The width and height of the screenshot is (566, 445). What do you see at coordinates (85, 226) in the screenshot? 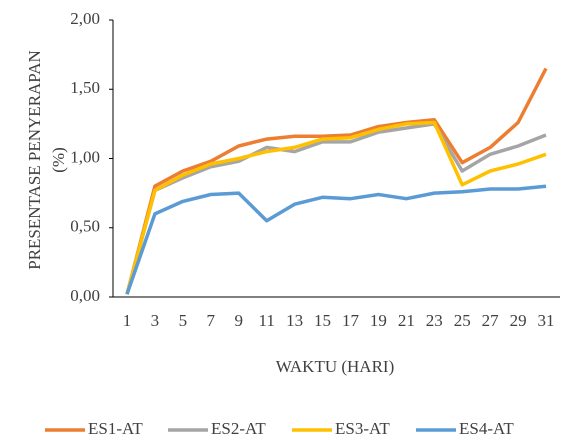
I see `y-tick-label: 0,50` at bounding box center [85, 226].